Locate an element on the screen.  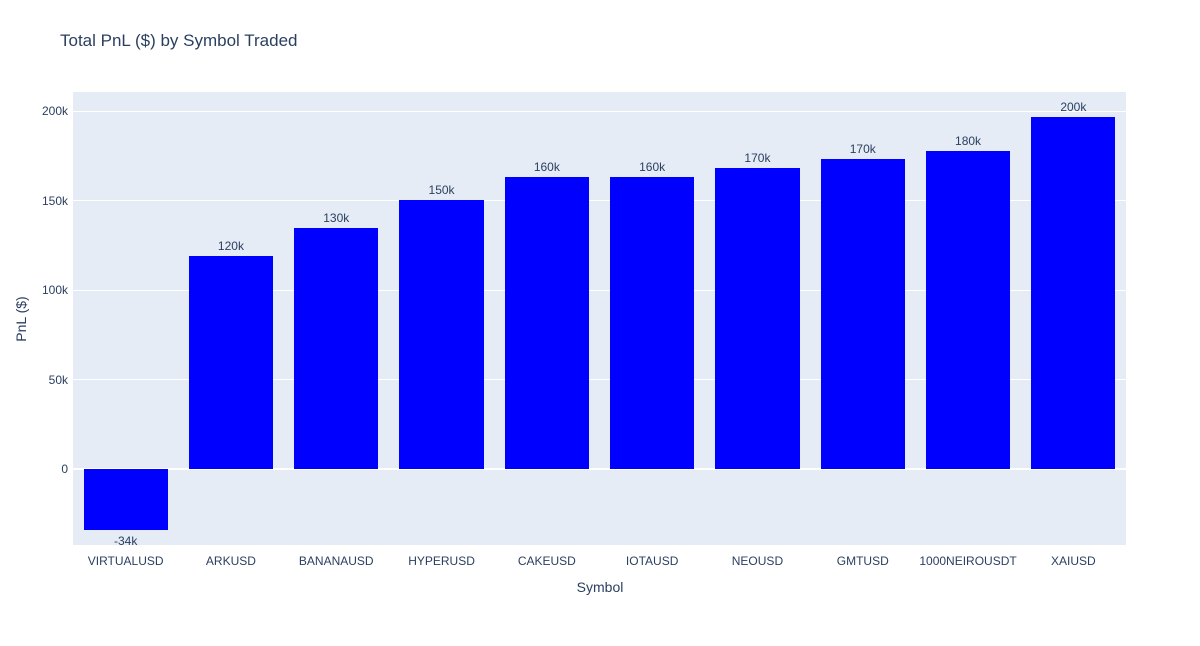
x-tick-label-VIRTUALUSD: VIRTUALUSD is located at coordinates (125, 561).